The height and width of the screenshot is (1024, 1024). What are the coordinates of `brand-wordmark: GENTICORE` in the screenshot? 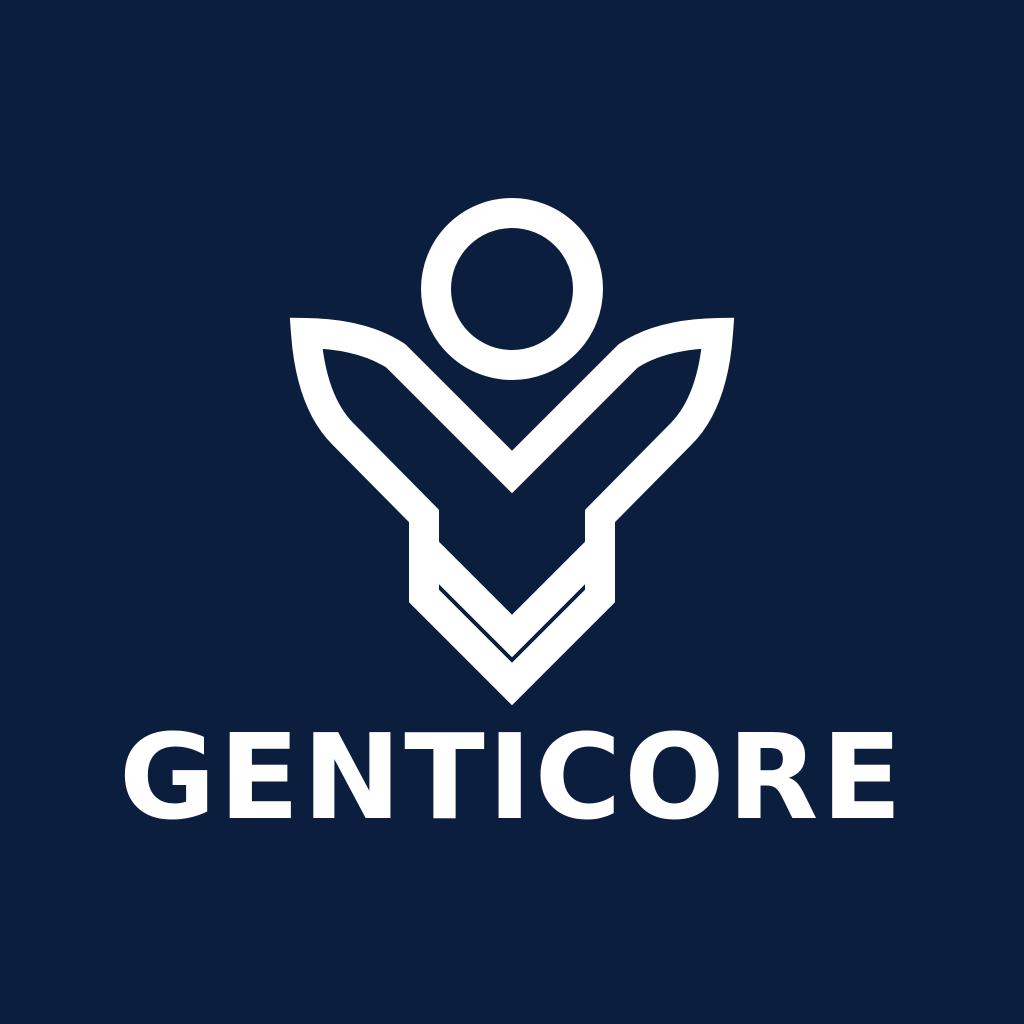 It's located at (512, 777).